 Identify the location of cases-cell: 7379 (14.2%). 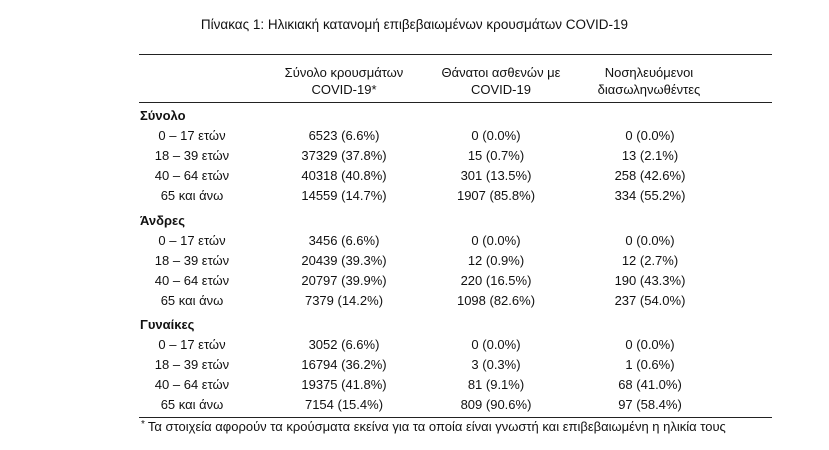
(344, 300).